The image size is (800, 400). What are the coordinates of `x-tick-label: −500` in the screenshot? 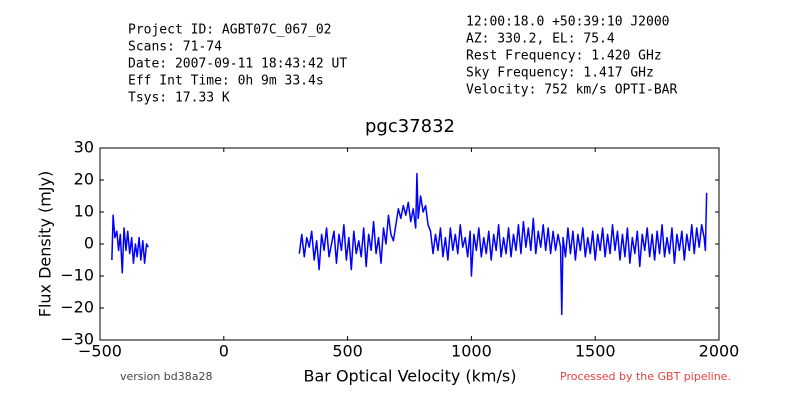 It's located at (100, 351).